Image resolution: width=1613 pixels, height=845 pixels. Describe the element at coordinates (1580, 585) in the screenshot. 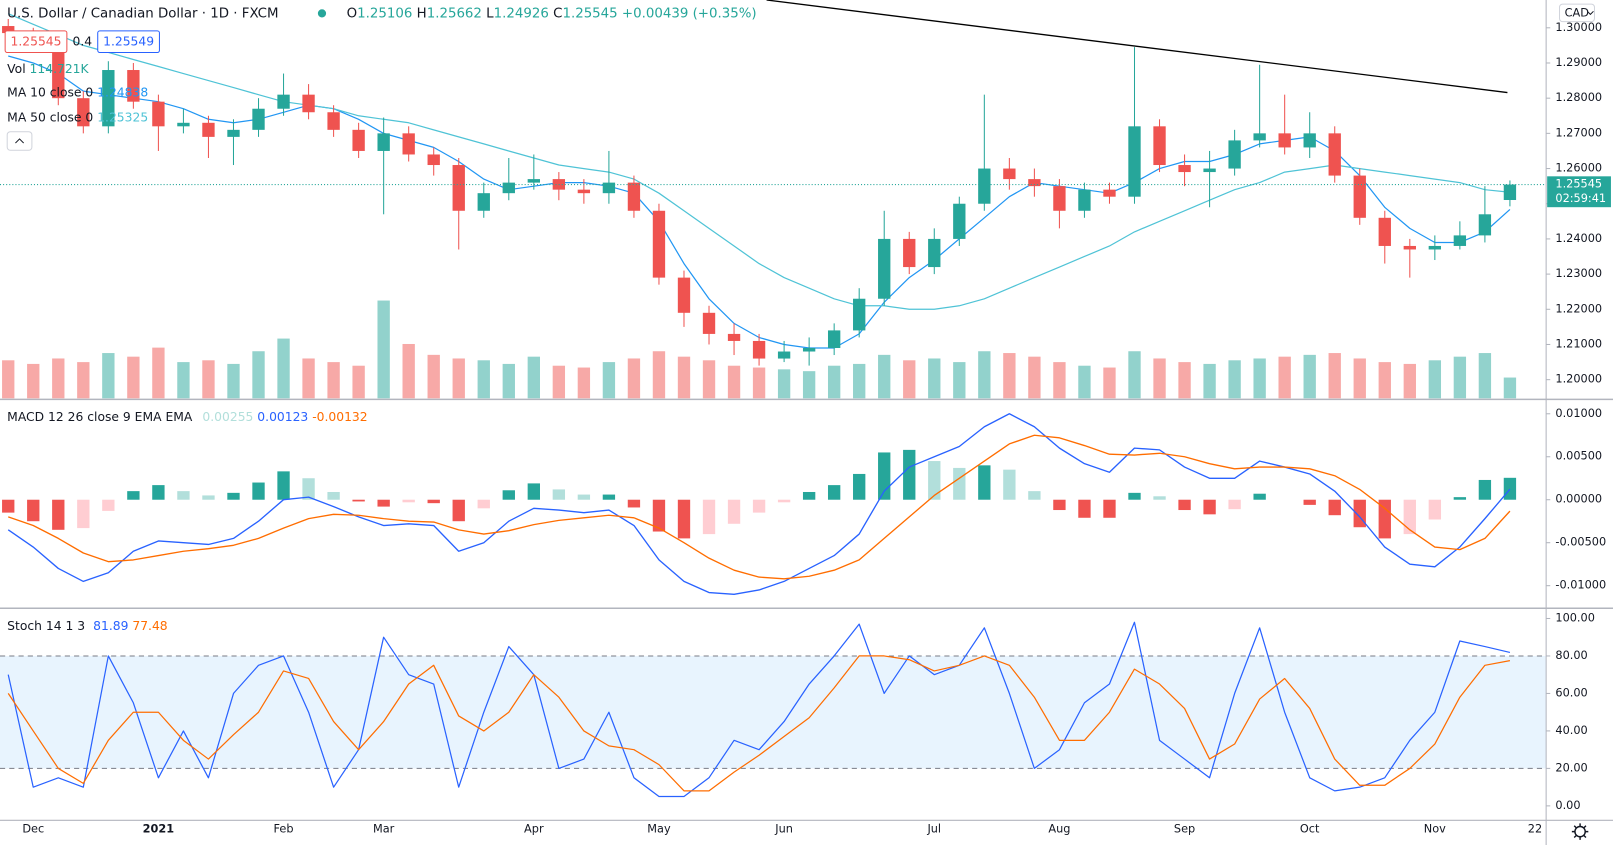

I see `y-tick-label: -0.01000` at that location.